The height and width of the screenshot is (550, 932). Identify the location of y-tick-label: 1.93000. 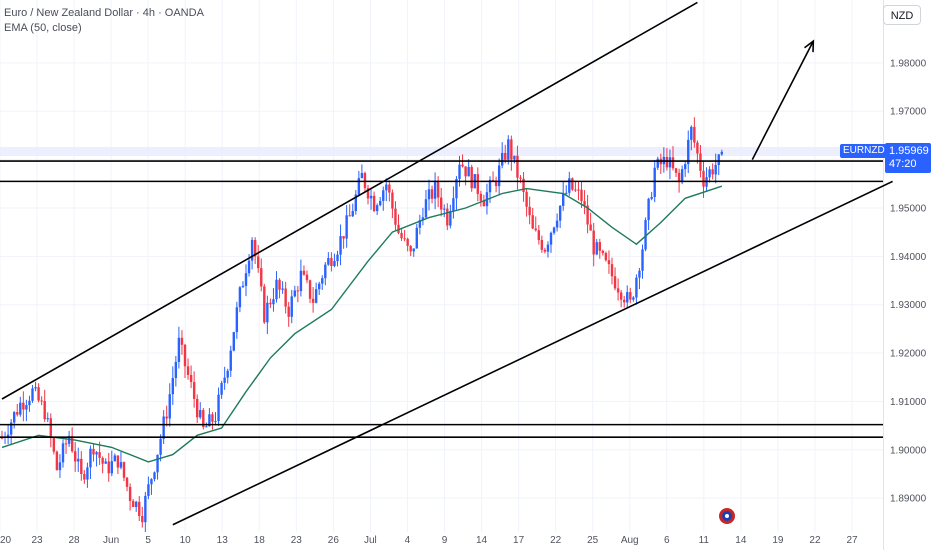
(908, 305).